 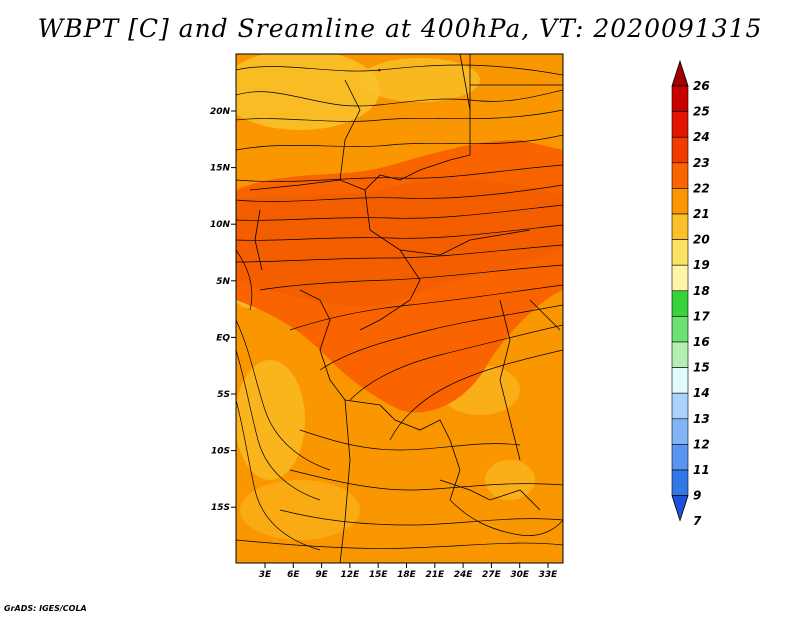 What do you see at coordinates (220, 225) in the screenshot?
I see `lat-label: 10N` at bounding box center [220, 225].